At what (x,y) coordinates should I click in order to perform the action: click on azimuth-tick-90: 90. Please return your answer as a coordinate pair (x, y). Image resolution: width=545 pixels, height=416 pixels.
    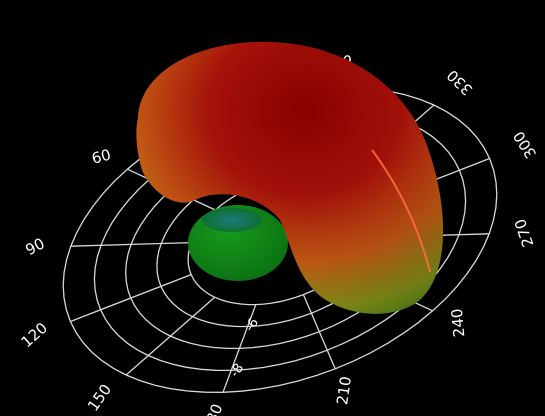
    Looking at the image, I should click on (34, 246).